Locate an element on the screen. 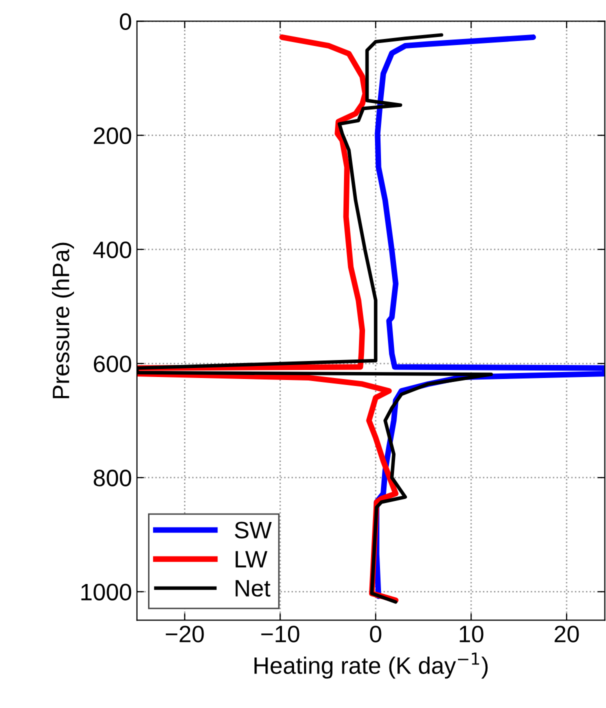 The image size is (606, 708). y-tick-label: 0 is located at coordinates (126, 21).